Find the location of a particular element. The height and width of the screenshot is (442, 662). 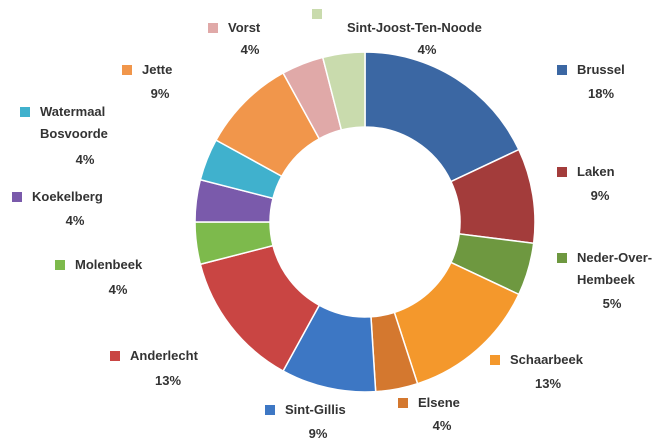

category-label: Sint-Gillis is located at coordinates (315, 409).